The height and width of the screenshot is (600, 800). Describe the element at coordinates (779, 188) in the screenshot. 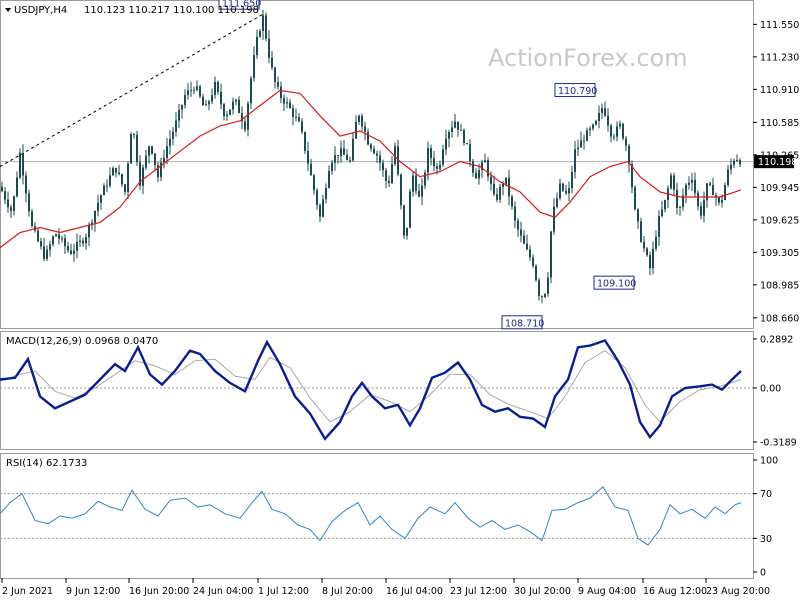

I see `price-tick-label: 109.945` at that location.